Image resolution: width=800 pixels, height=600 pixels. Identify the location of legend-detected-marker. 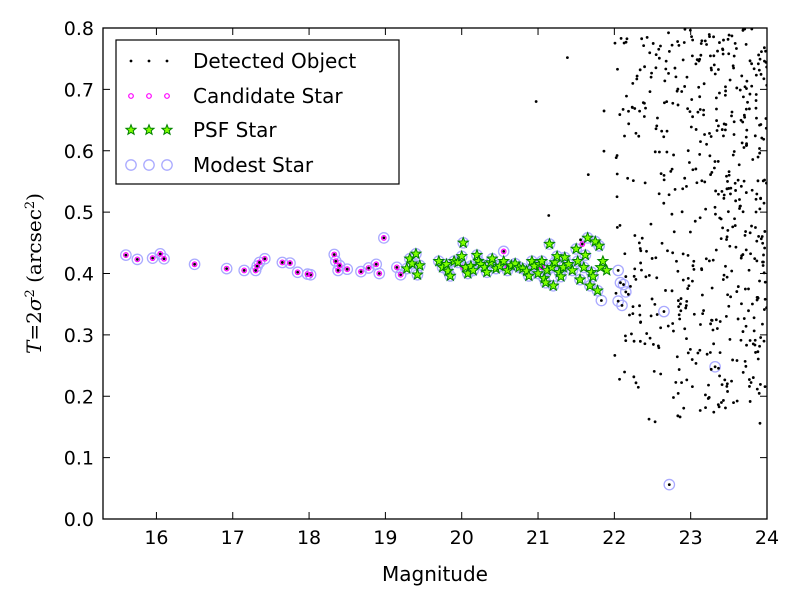
(131, 61).